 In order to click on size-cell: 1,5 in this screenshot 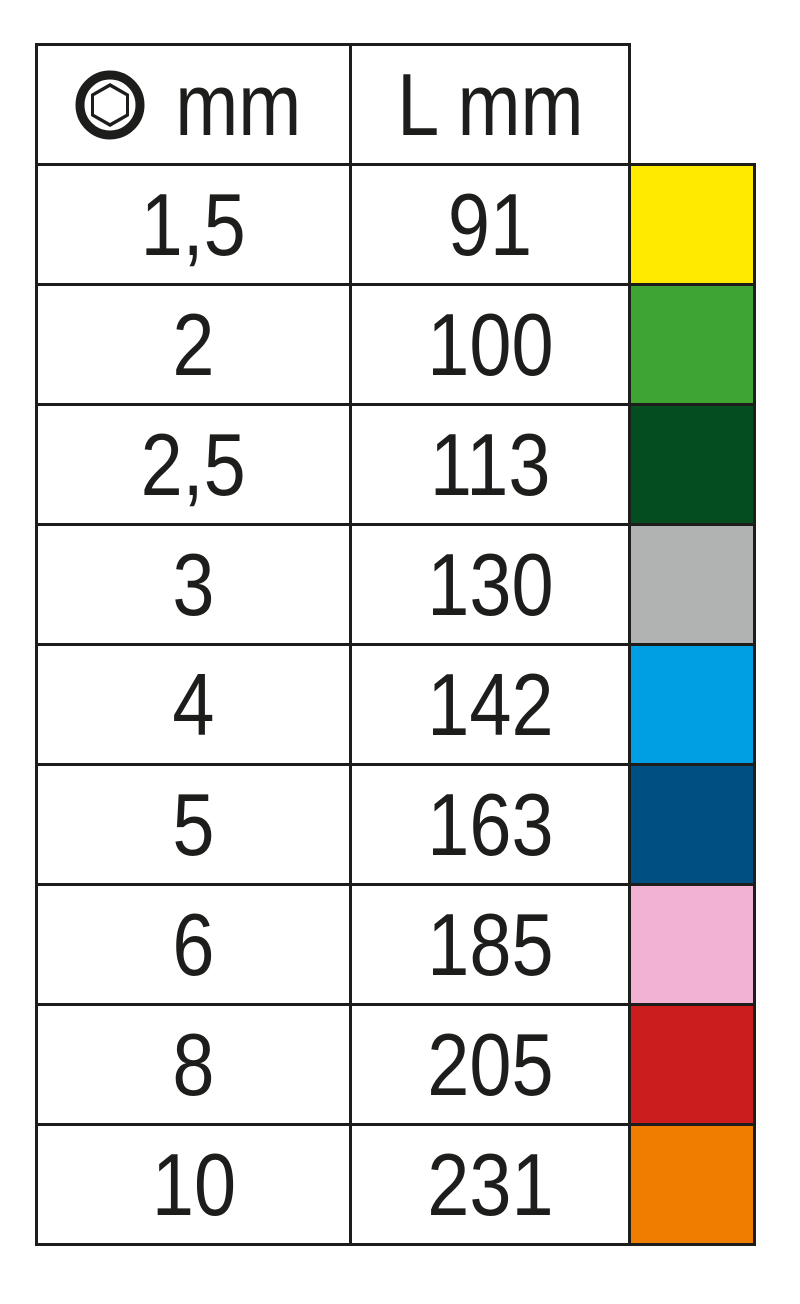, I will do `click(193, 224)`.